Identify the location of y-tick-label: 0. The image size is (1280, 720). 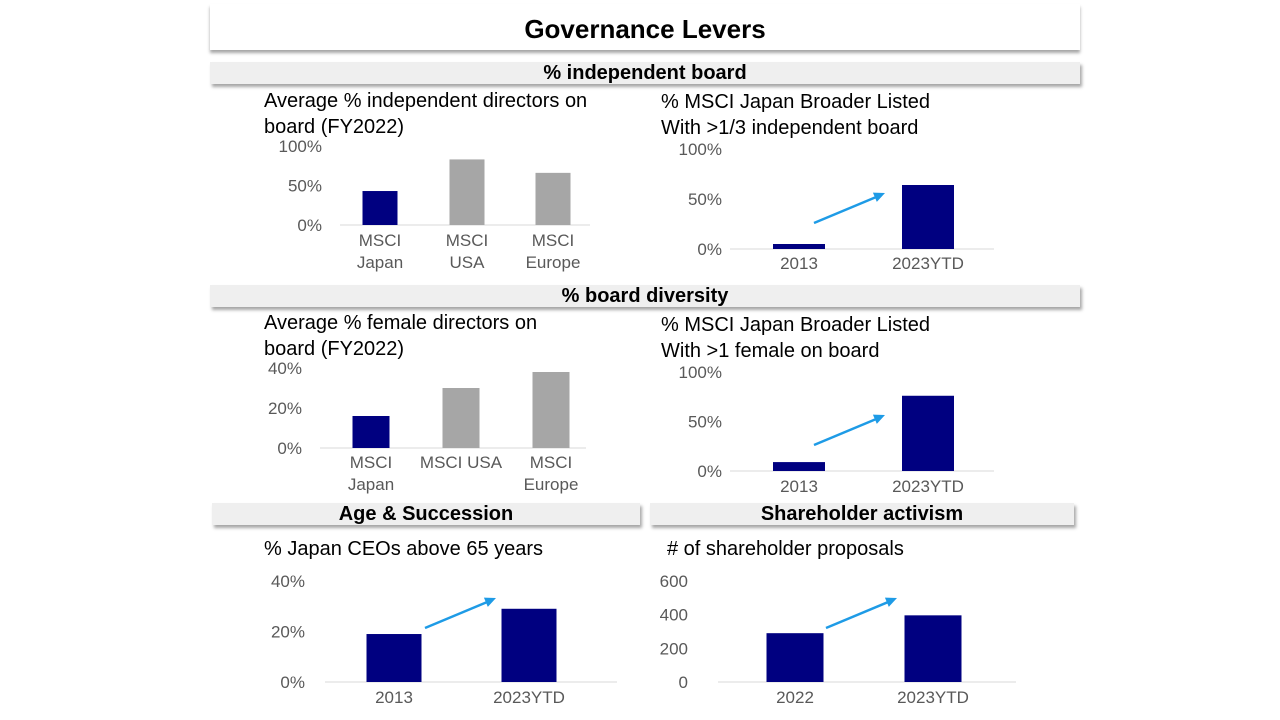
(683, 682).